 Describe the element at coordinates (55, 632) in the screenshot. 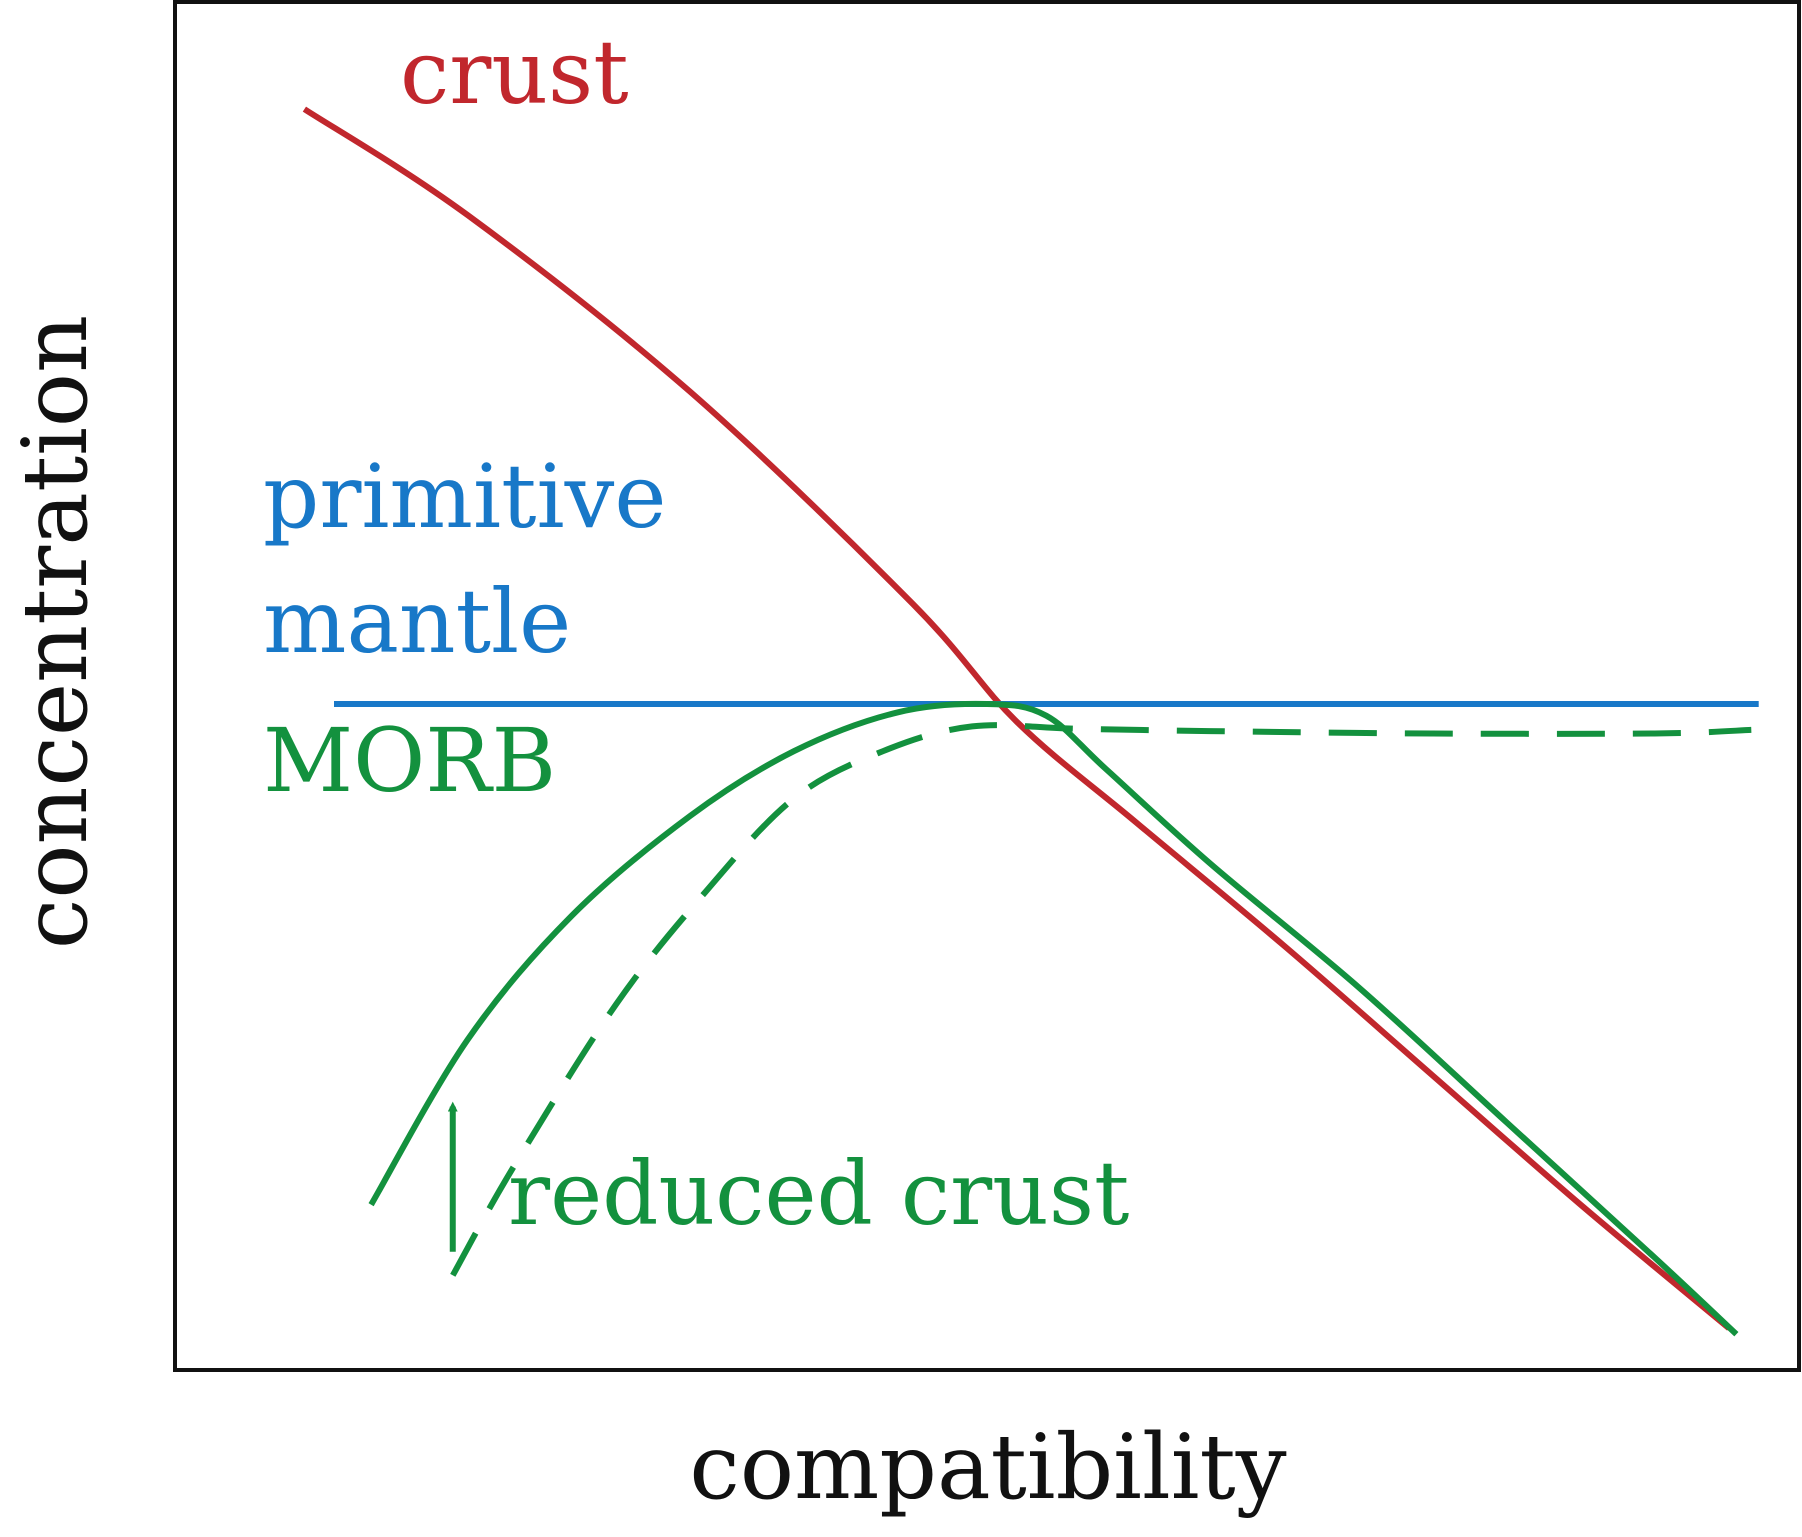

I see `y-axis-label: concentration` at that location.